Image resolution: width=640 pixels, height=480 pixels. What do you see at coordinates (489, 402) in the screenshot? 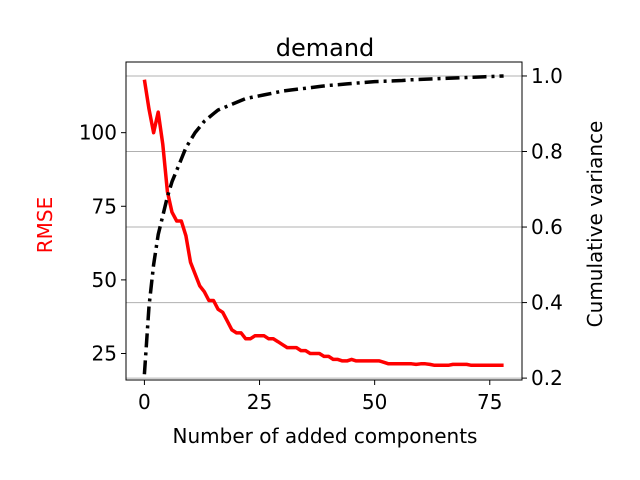
I see `x-tick-label: 75` at bounding box center [489, 402].